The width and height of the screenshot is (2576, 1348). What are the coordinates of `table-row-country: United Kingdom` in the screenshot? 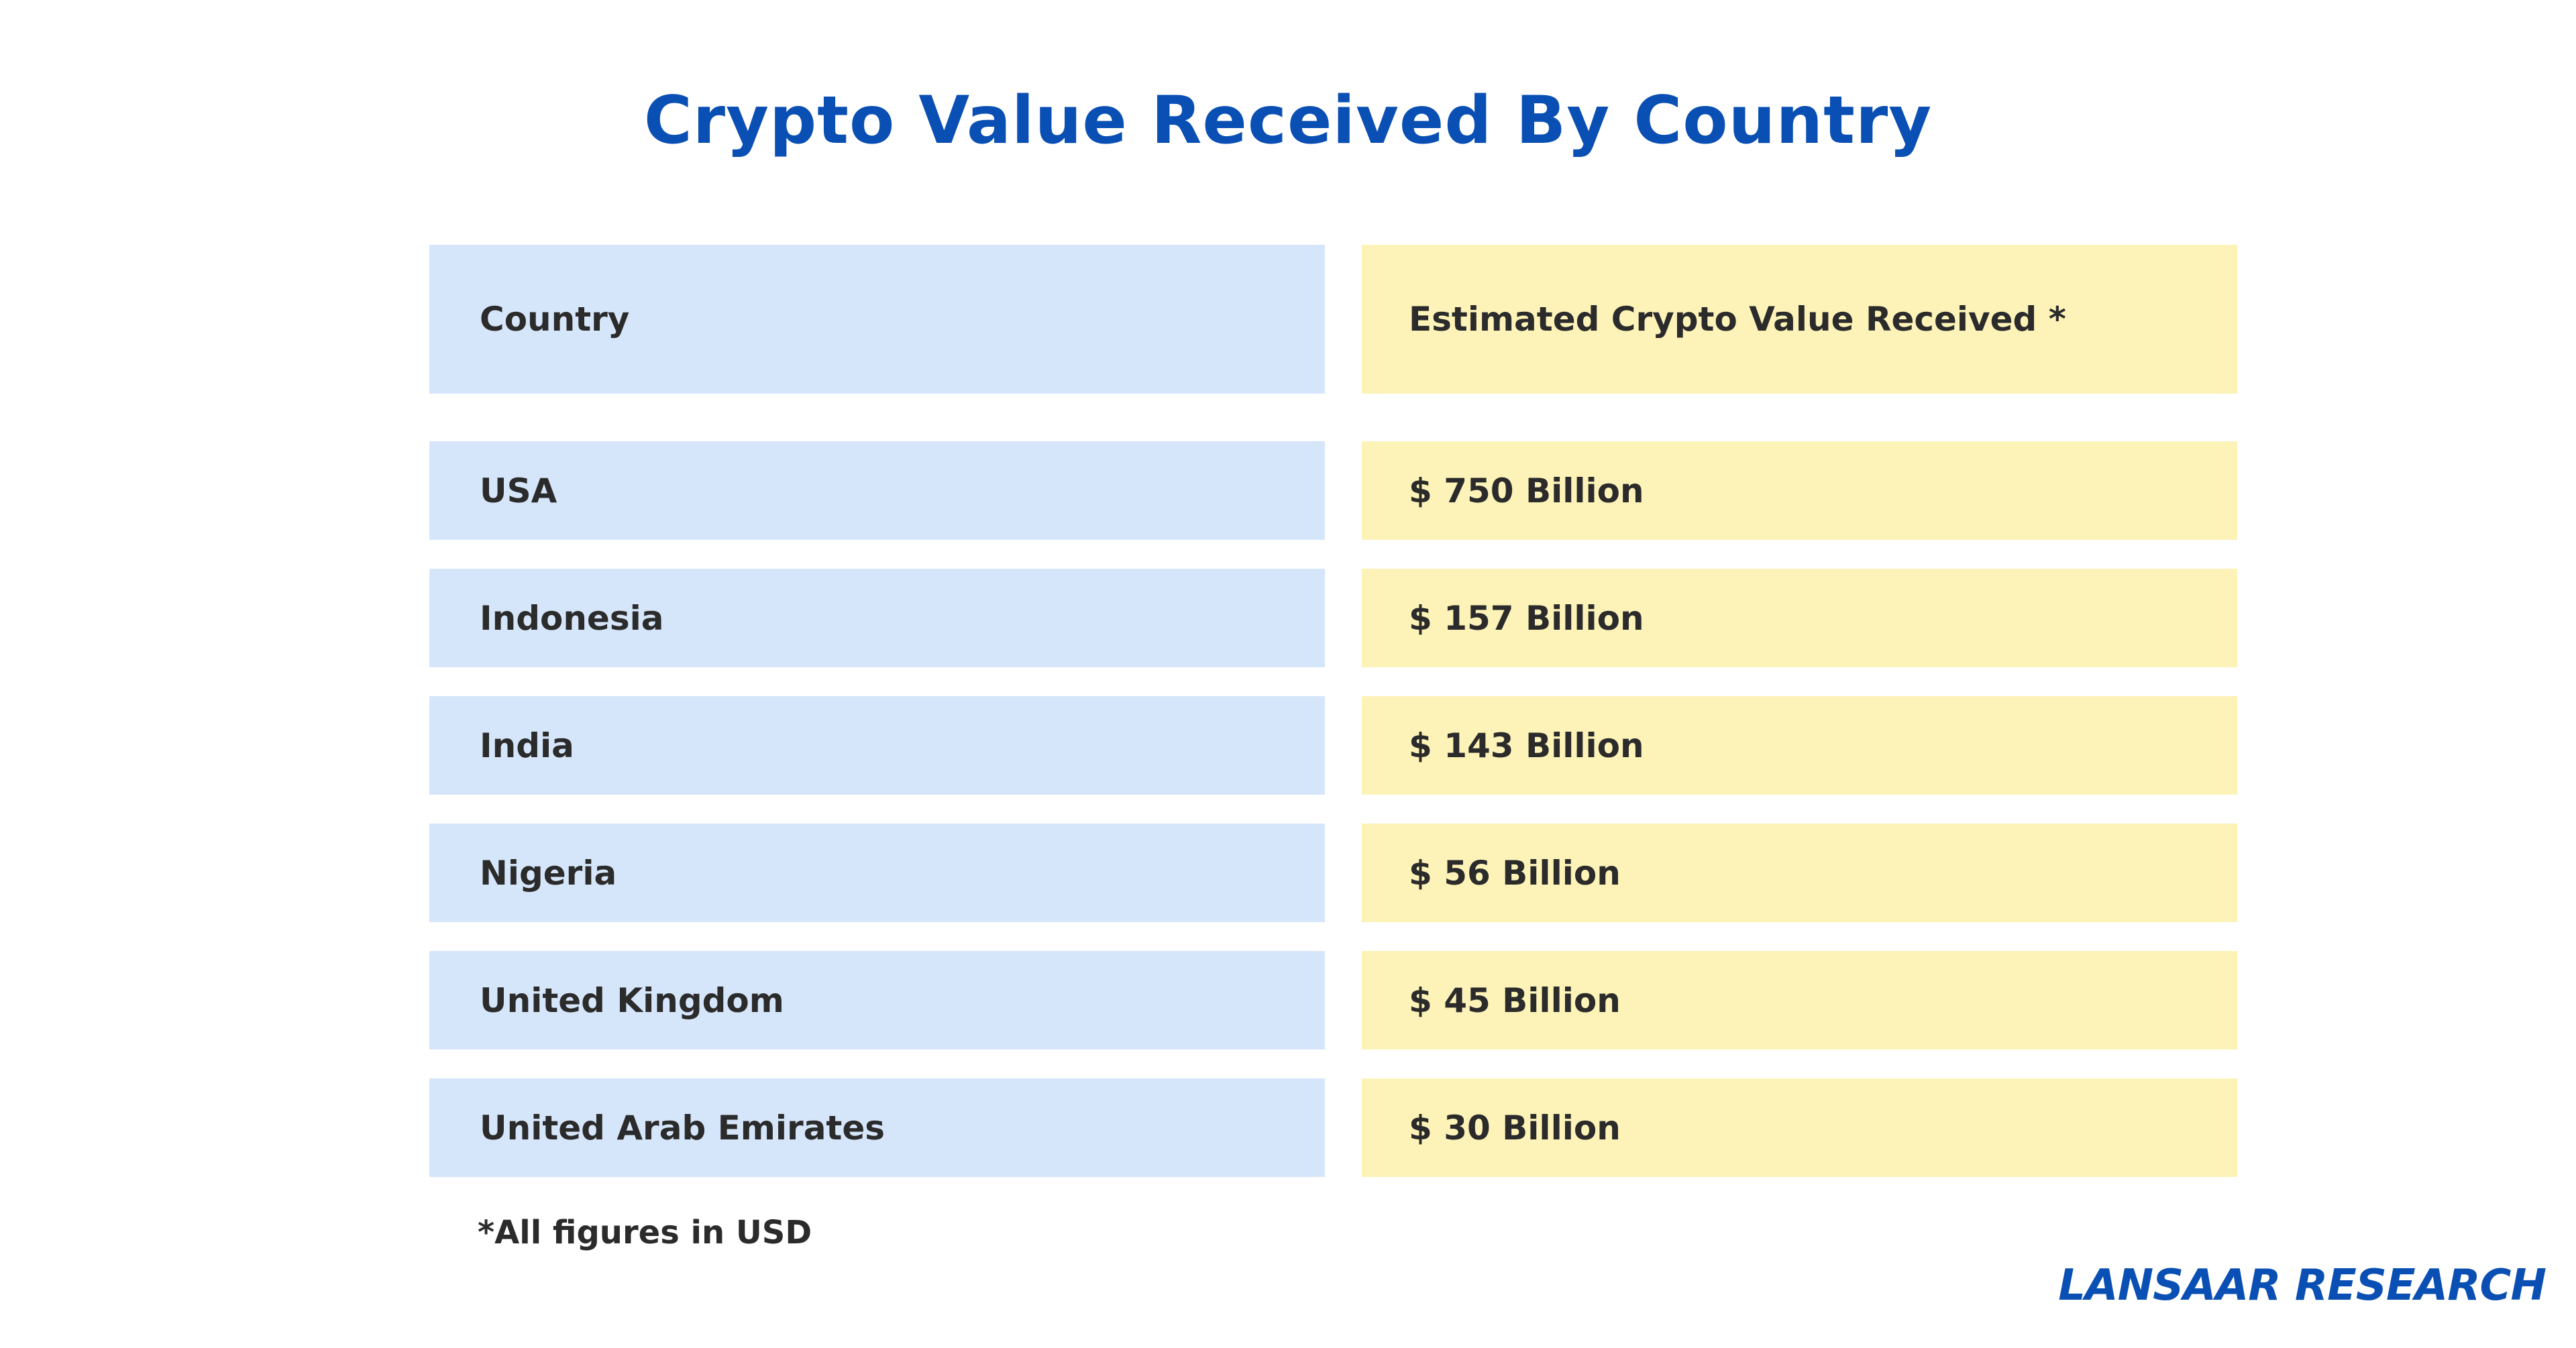 It's located at (877, 1000).